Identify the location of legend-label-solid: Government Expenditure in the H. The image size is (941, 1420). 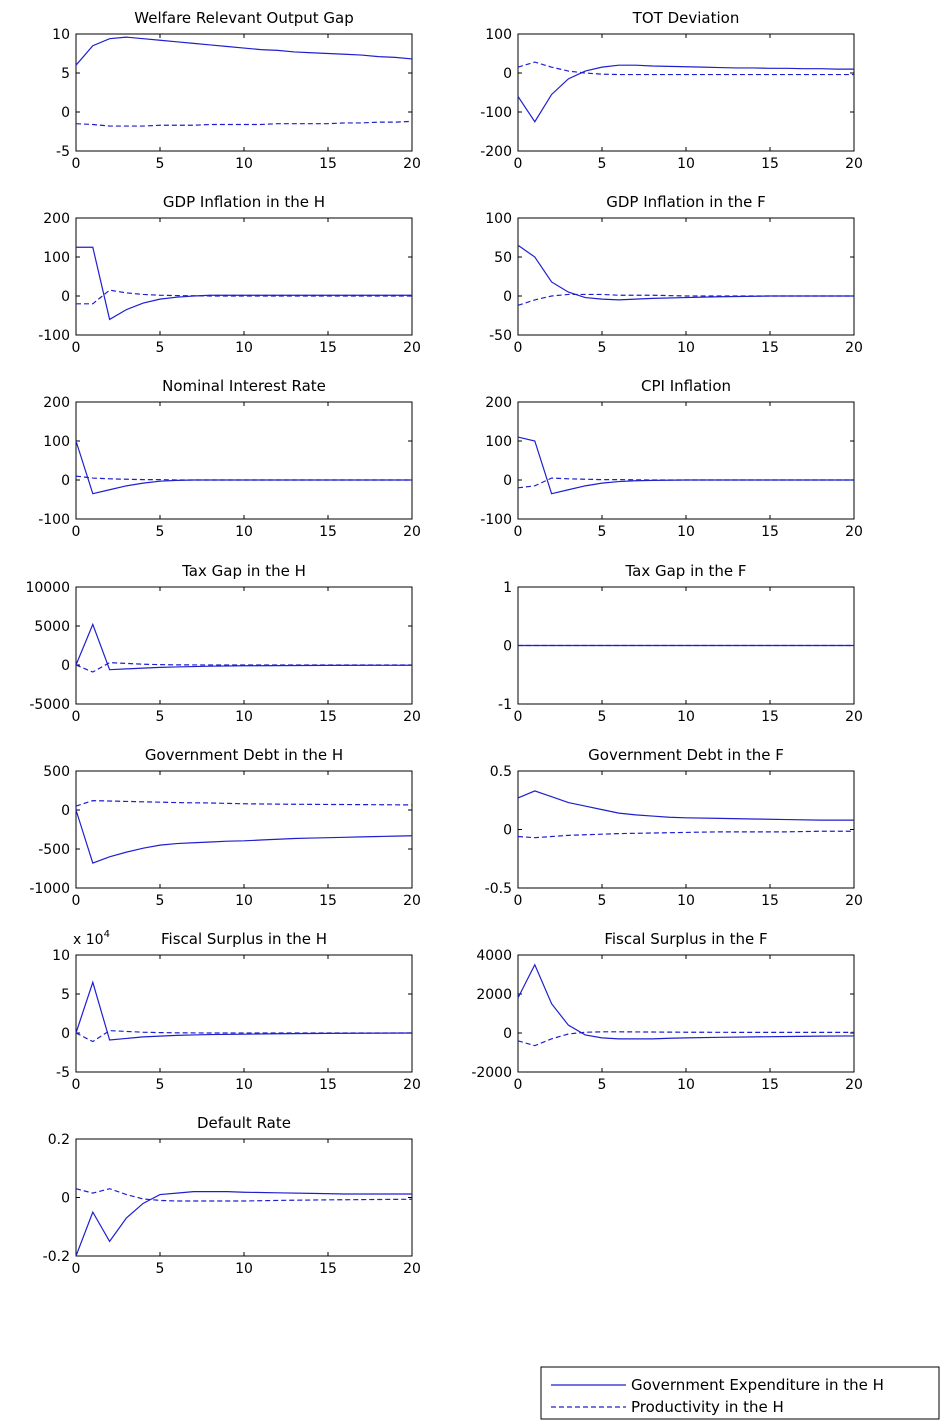
(757, 1385).